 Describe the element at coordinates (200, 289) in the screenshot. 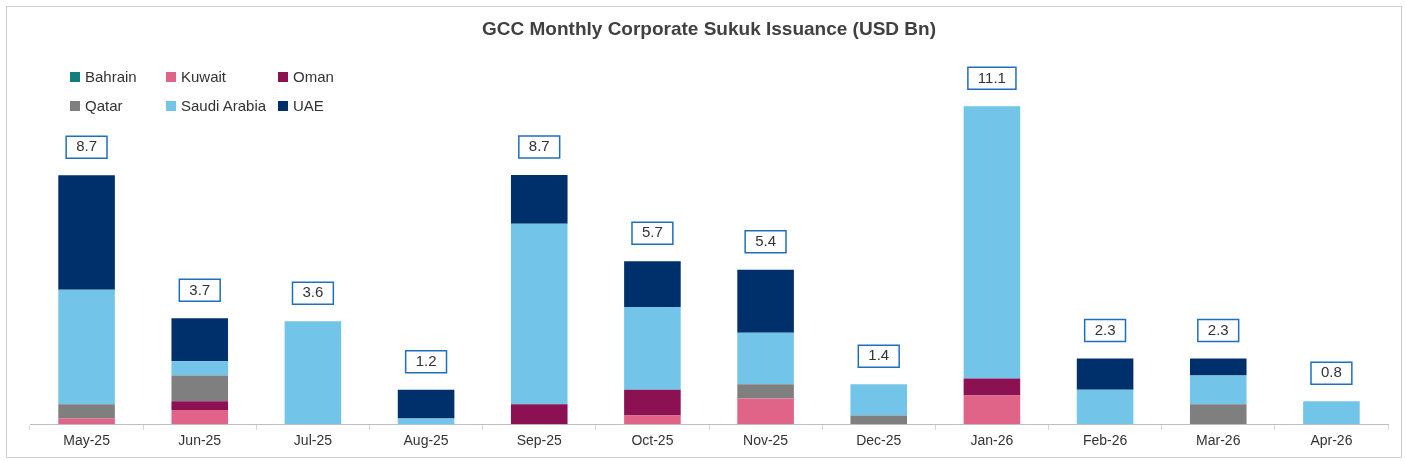

I see `annotation: 3.7` at that location.